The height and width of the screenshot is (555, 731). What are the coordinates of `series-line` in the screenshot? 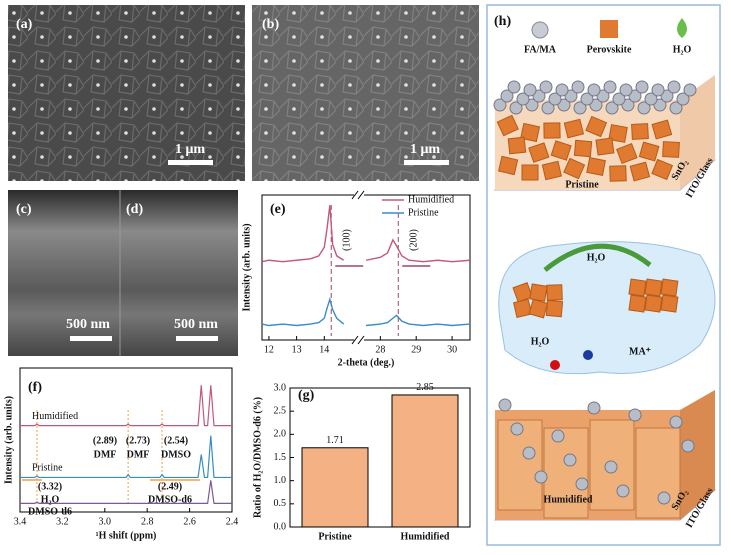 It's located at (126, 492).